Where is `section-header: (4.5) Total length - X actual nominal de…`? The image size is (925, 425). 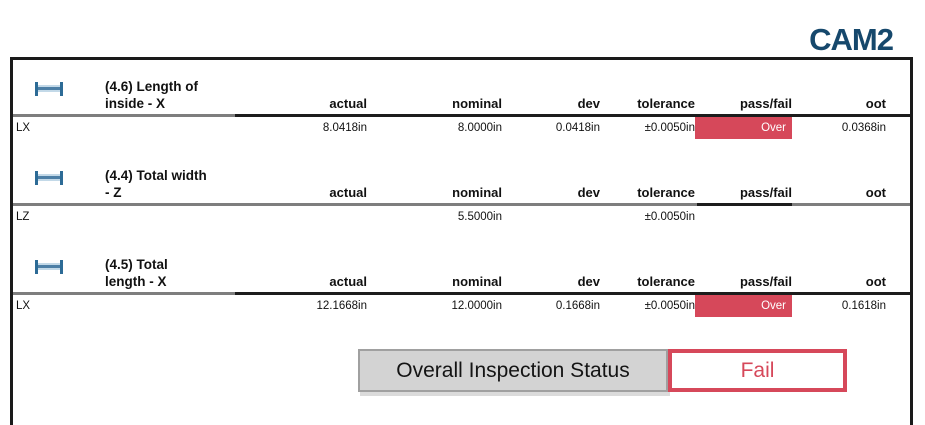
section-header: (4.5) Total length - X actual nominal de… is located at coordinates (461, 275).